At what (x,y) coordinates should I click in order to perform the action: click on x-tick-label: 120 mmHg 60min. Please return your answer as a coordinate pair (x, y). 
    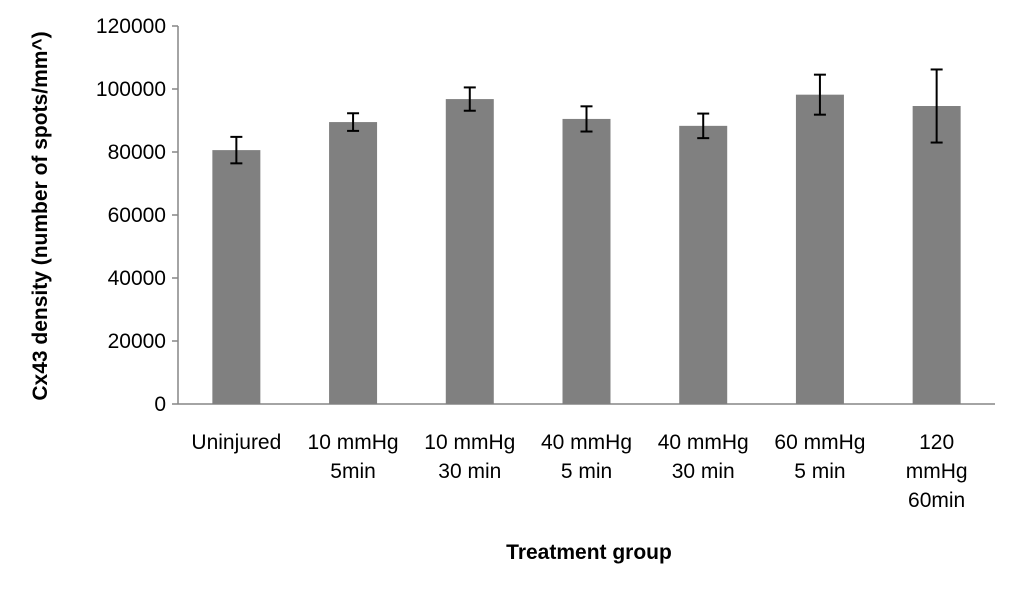
    Looking at the image, I should click on (937, 471).